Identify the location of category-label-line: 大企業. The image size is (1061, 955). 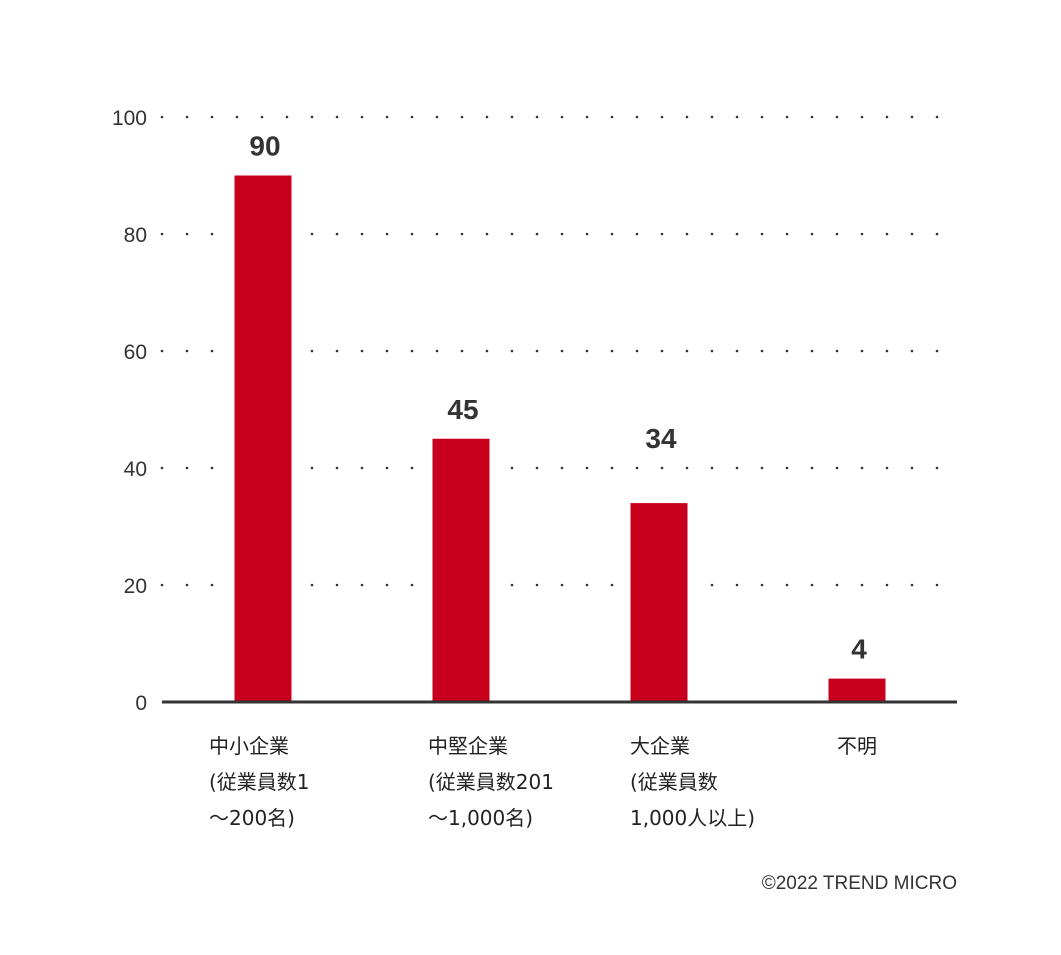
(660, 746).